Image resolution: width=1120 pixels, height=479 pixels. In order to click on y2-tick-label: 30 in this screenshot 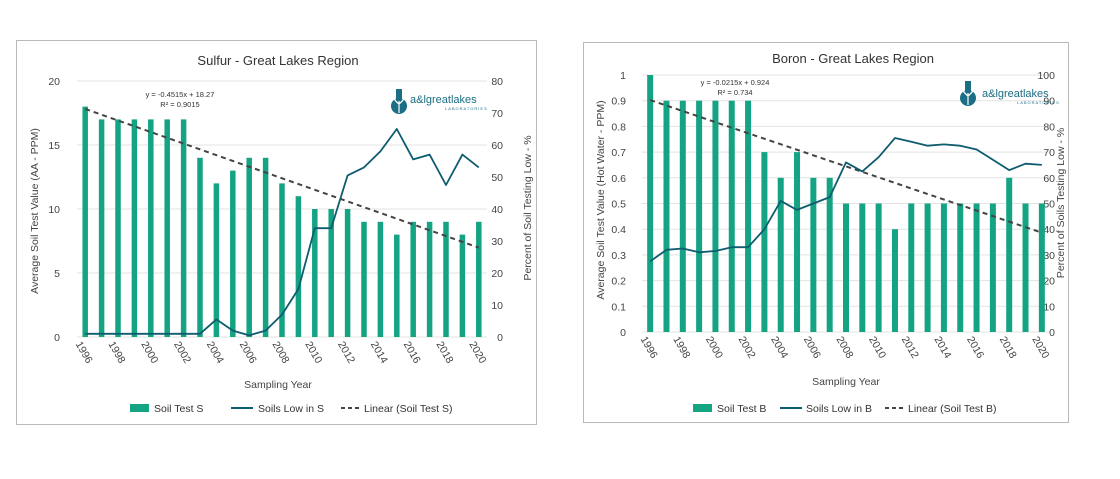, I will do `click(1049, 256)`.